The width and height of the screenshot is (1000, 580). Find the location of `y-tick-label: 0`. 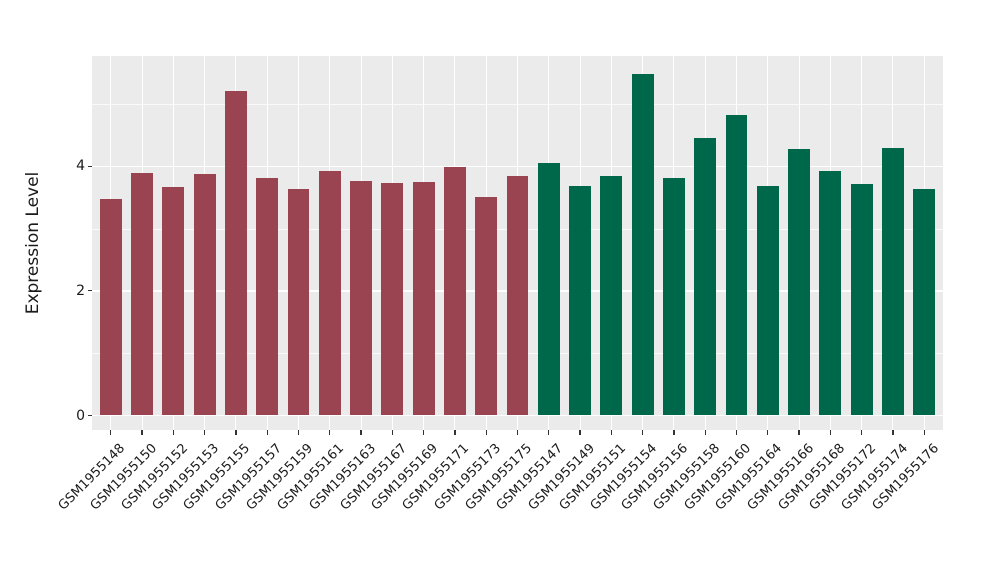

y-tick-label: 0 is located at coordinates (80, 415).